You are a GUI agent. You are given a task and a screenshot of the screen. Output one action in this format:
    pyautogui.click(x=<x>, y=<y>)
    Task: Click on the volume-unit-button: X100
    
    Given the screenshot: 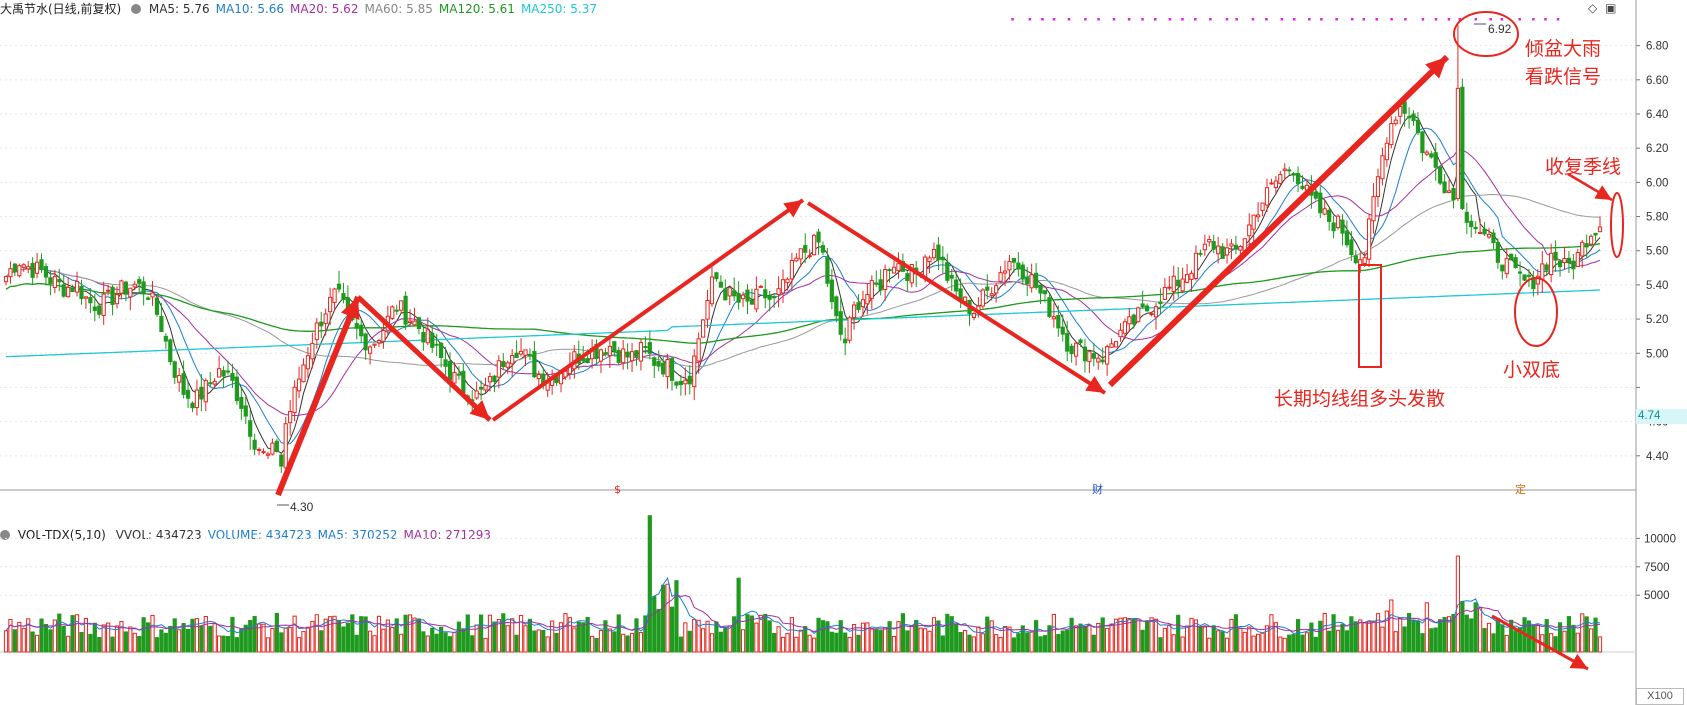 What is the action you would take?
    pyautogui.click(x=1660, y=696)
    